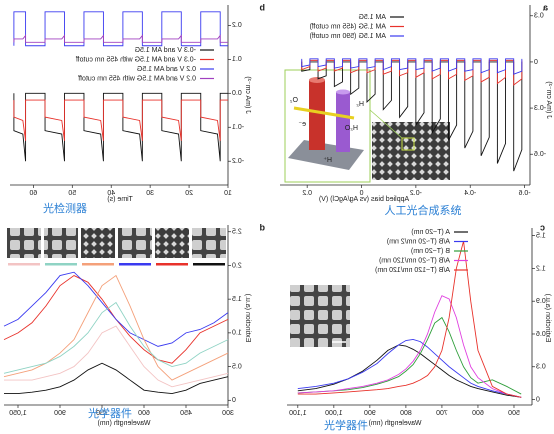  Describe the element at coordinates (540, 154) in the screenshot. I see `y-tick-label: -0.6` at that location.